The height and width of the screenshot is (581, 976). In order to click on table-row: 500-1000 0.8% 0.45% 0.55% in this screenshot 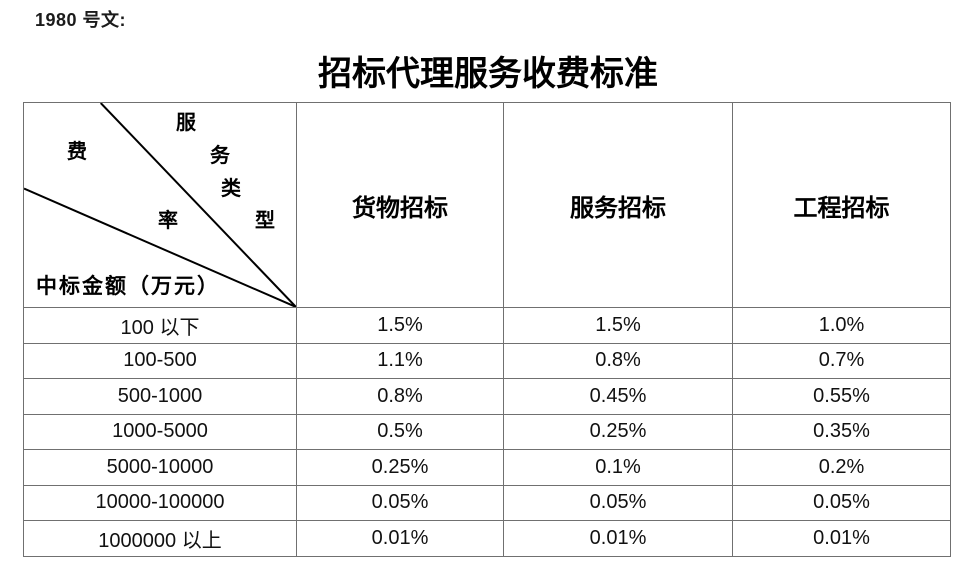, I will do `click(487, 396)`.